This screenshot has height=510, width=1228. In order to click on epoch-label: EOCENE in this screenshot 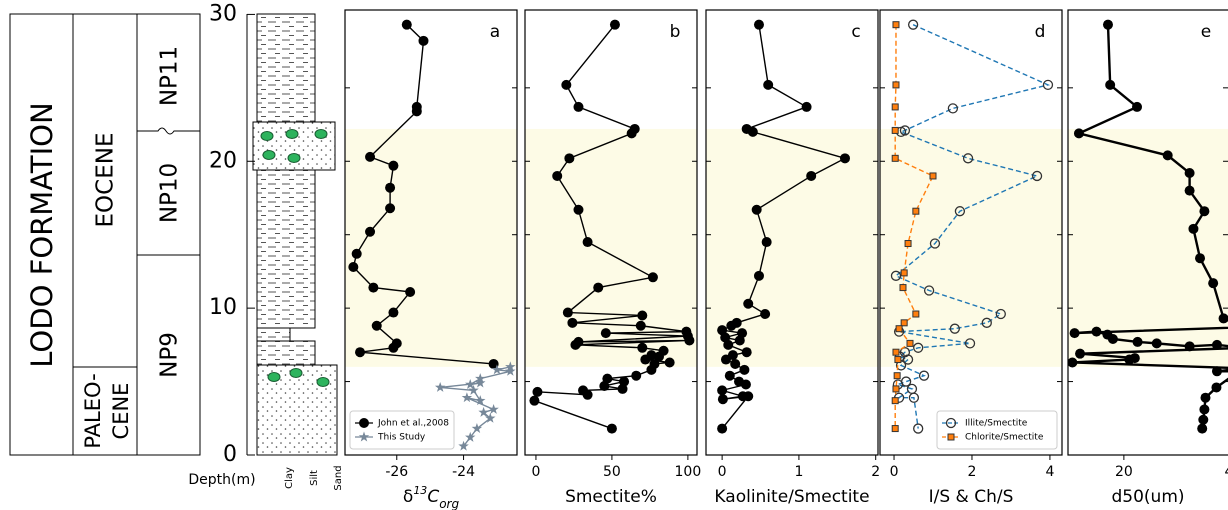, I will do `click(106, 180)`.